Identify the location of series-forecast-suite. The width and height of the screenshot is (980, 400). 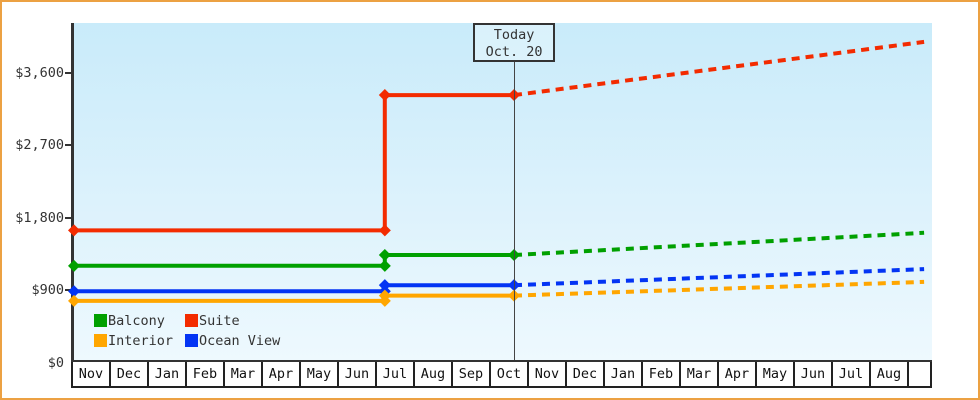
(719, 68).